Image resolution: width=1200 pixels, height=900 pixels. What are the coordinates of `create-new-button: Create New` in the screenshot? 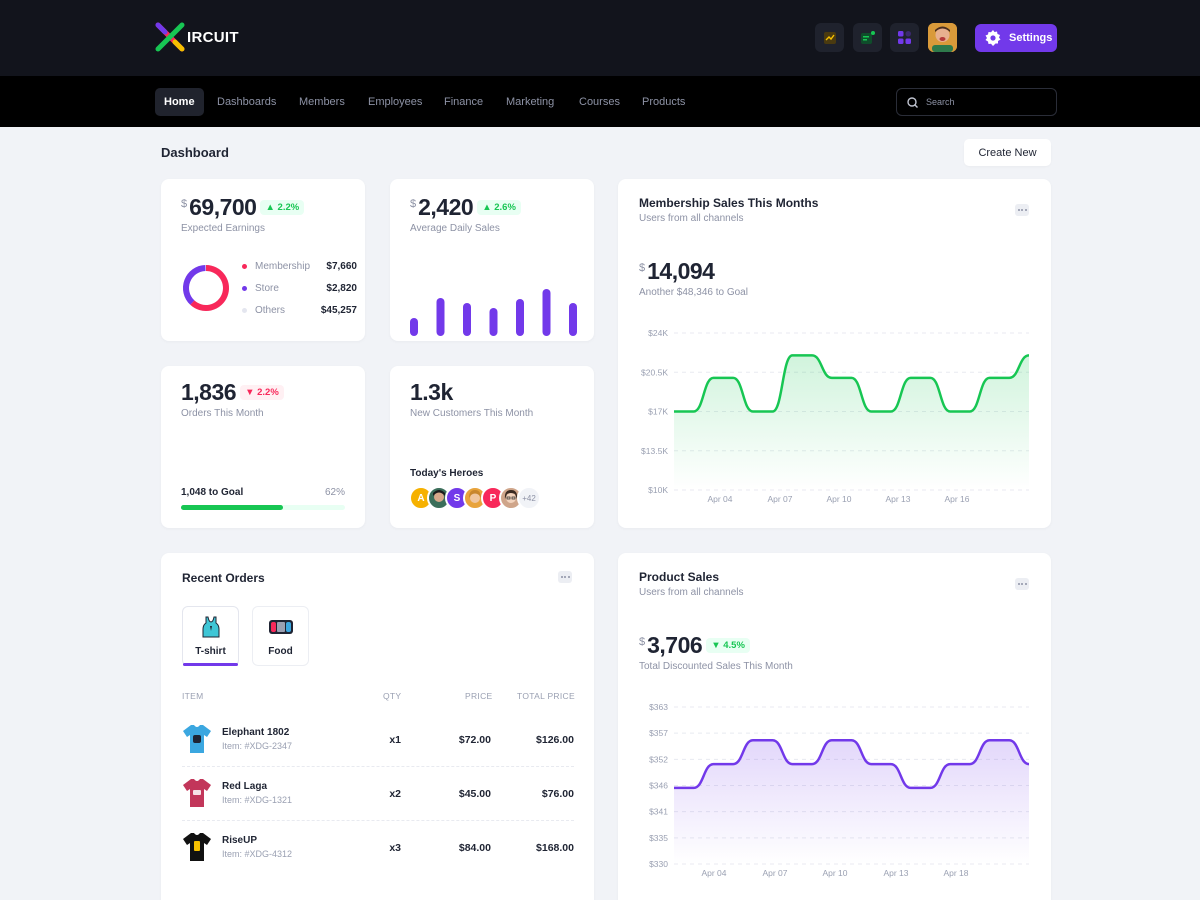 It's located at (1007, 152).